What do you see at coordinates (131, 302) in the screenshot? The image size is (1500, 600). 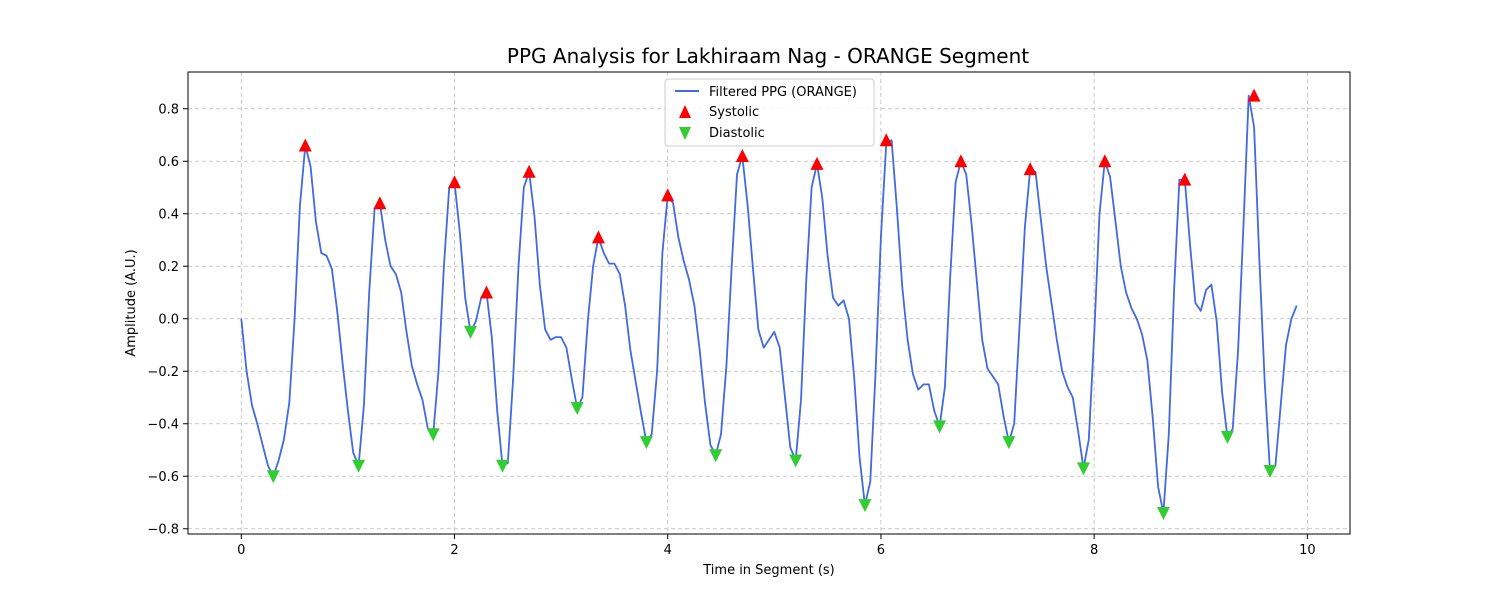 I see `y-axis-label: Amplitude (A.U.)` at bounding box center [131, 302].